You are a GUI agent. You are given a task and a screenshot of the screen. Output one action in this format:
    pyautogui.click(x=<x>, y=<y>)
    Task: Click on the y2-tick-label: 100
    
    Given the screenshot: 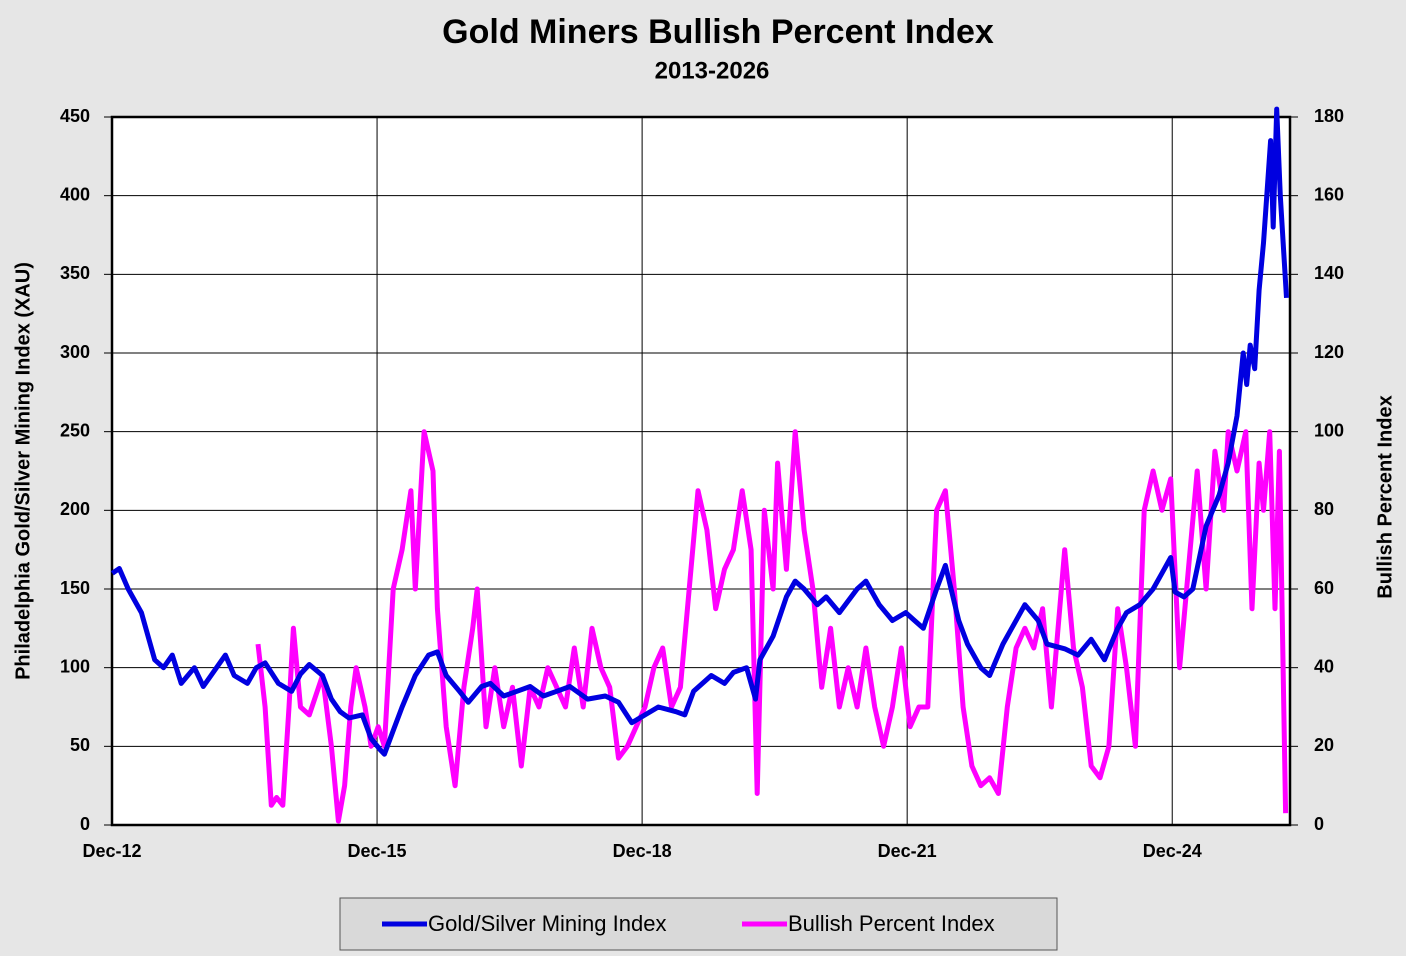 What is the action you would take?
    pyautogui.click(x=1329, y=430)
    